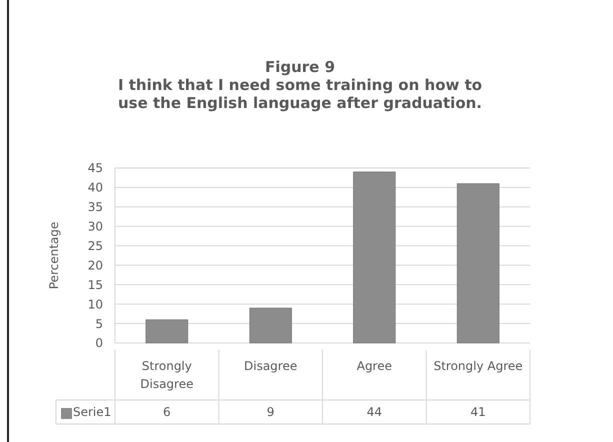  I want to click on data-label: 6, so click(167, 412).